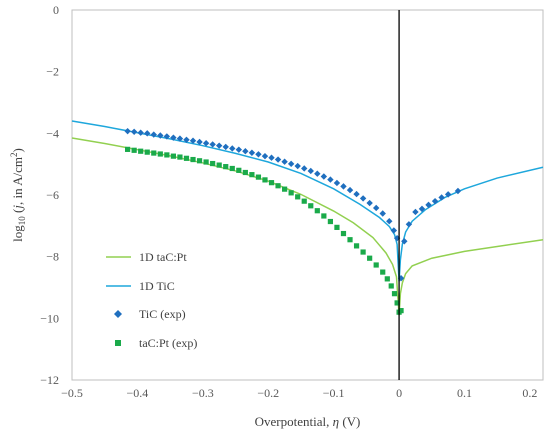 This screenshot has height=435, width=550. I want to click on x-tick-label: −0.5, so click(72, 393).